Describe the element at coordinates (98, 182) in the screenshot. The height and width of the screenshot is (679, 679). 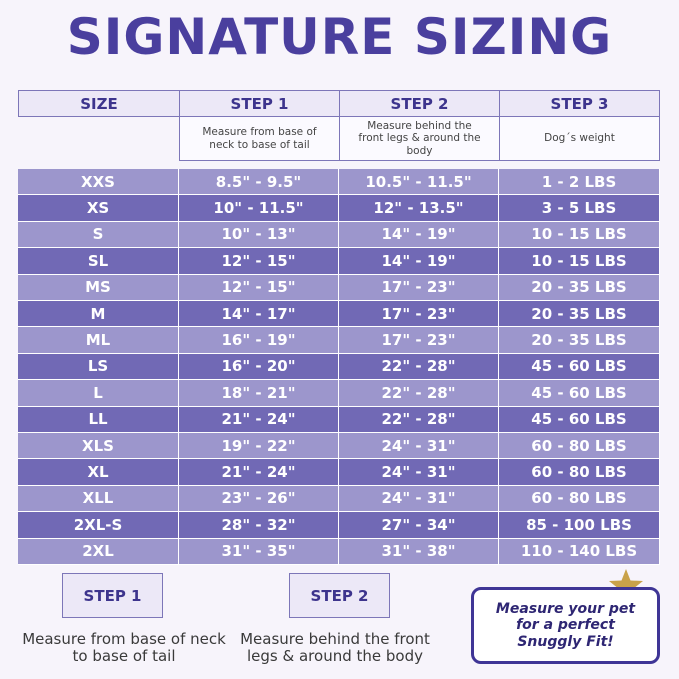
I see `table-cell: XXS` at that location.